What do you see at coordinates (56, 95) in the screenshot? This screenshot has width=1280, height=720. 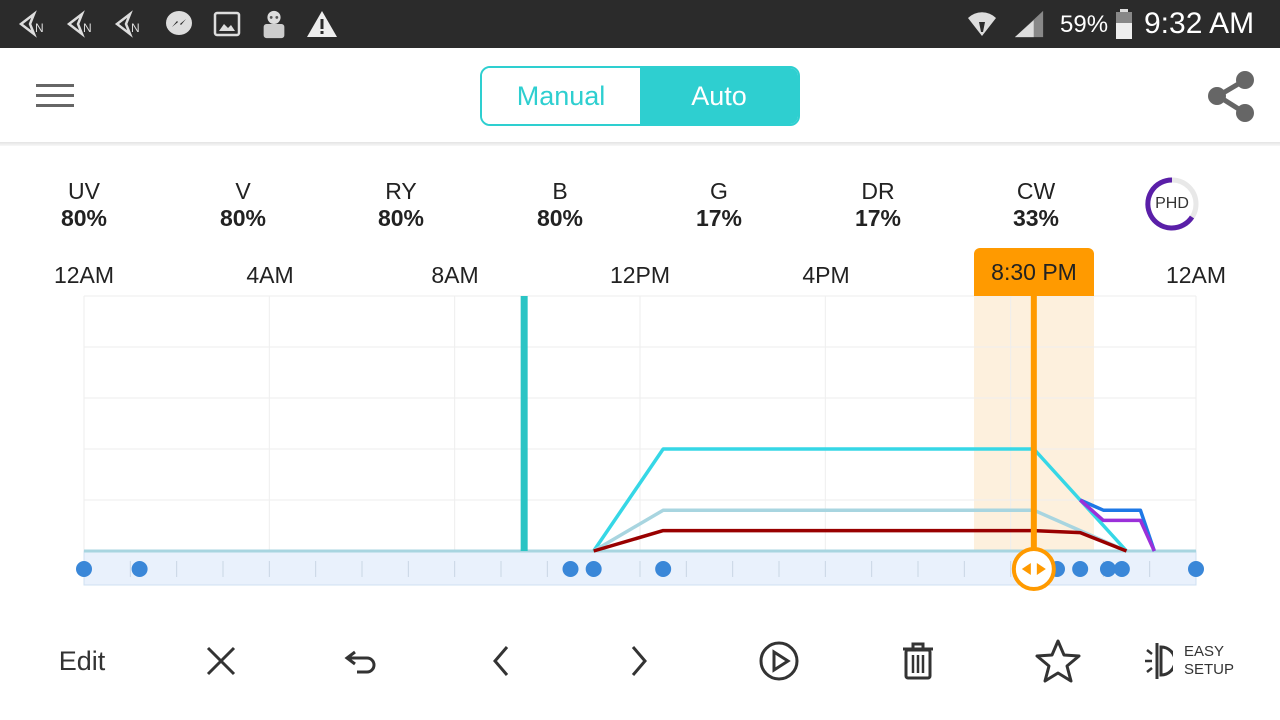 I see `hamburger-menu-icon` at bounding box center [56, 95].